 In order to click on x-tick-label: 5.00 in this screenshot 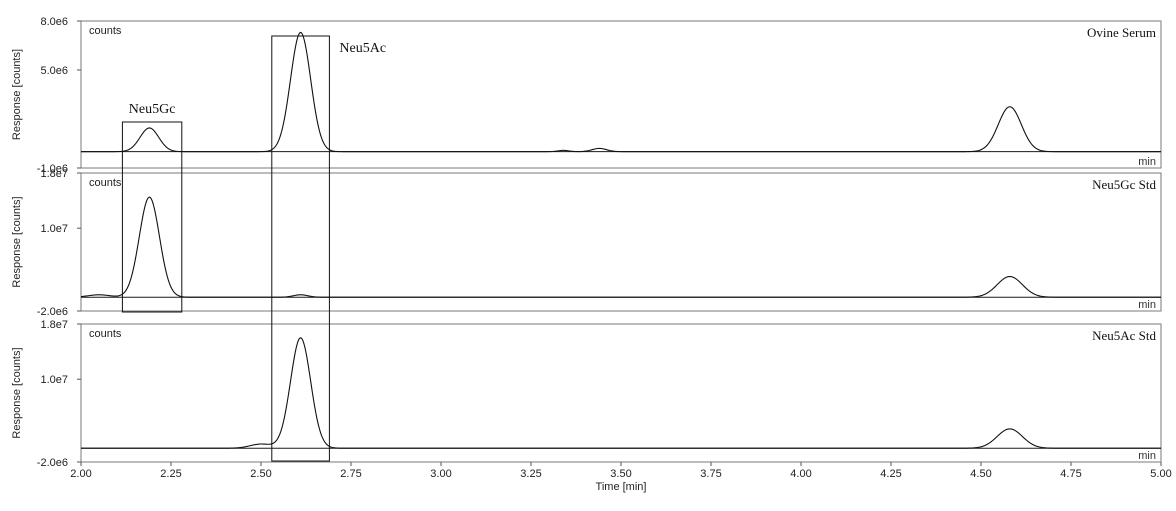, I will do `click(1160, 474)`.